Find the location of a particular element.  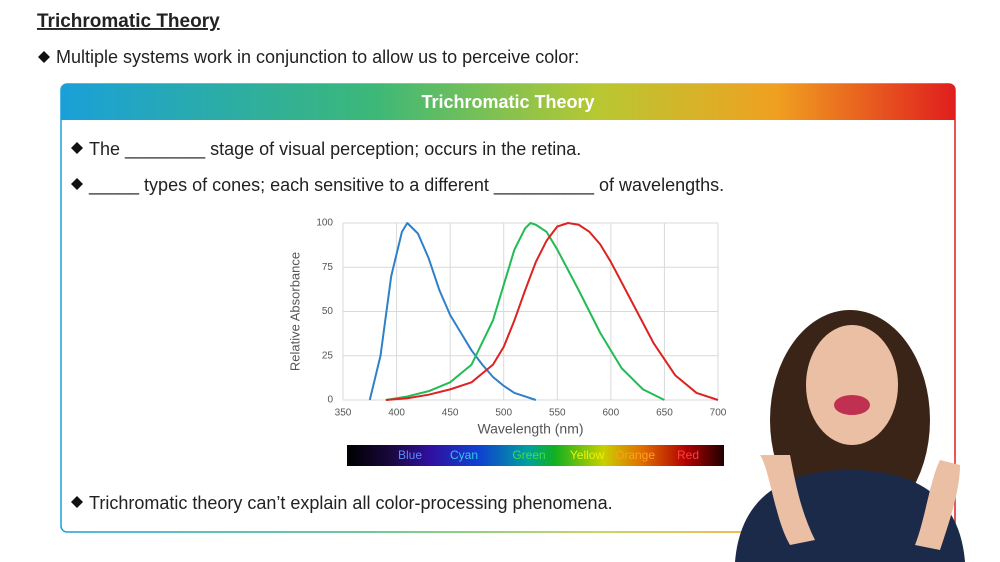

spectrum-label: Blue is located at coordinates (410, 455).